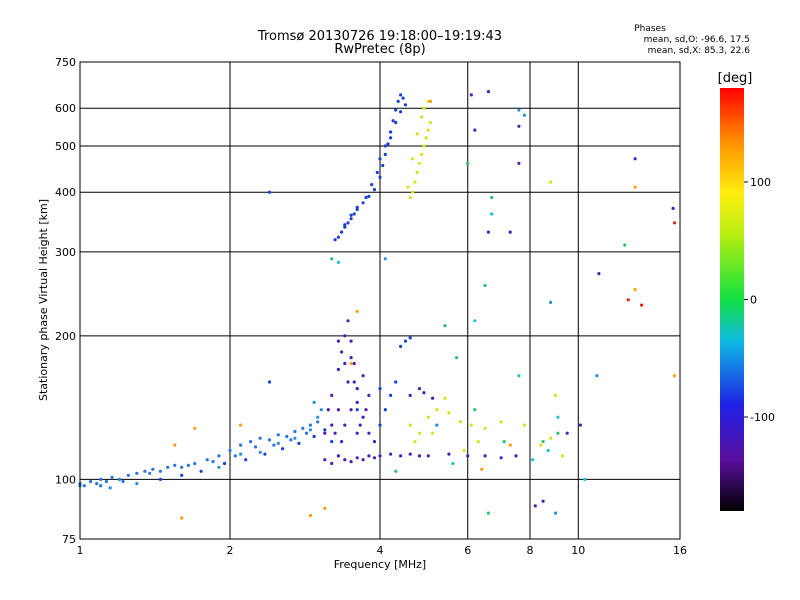 The image size is (800, 600). I want to click on y-tick-label: 400, so click(65, 192).